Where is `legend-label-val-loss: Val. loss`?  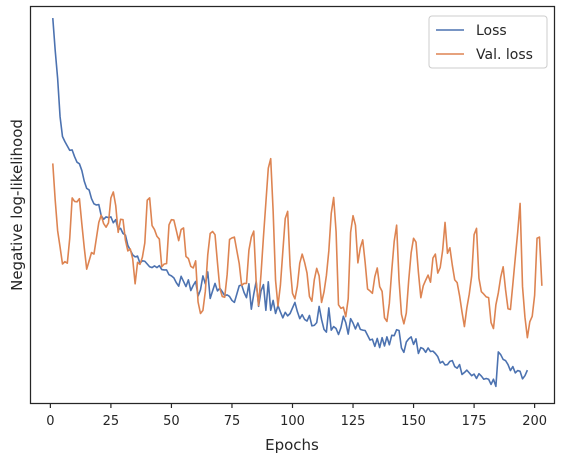 legend-label-val-loss: Val. loss is located at coordinates (504, 55).